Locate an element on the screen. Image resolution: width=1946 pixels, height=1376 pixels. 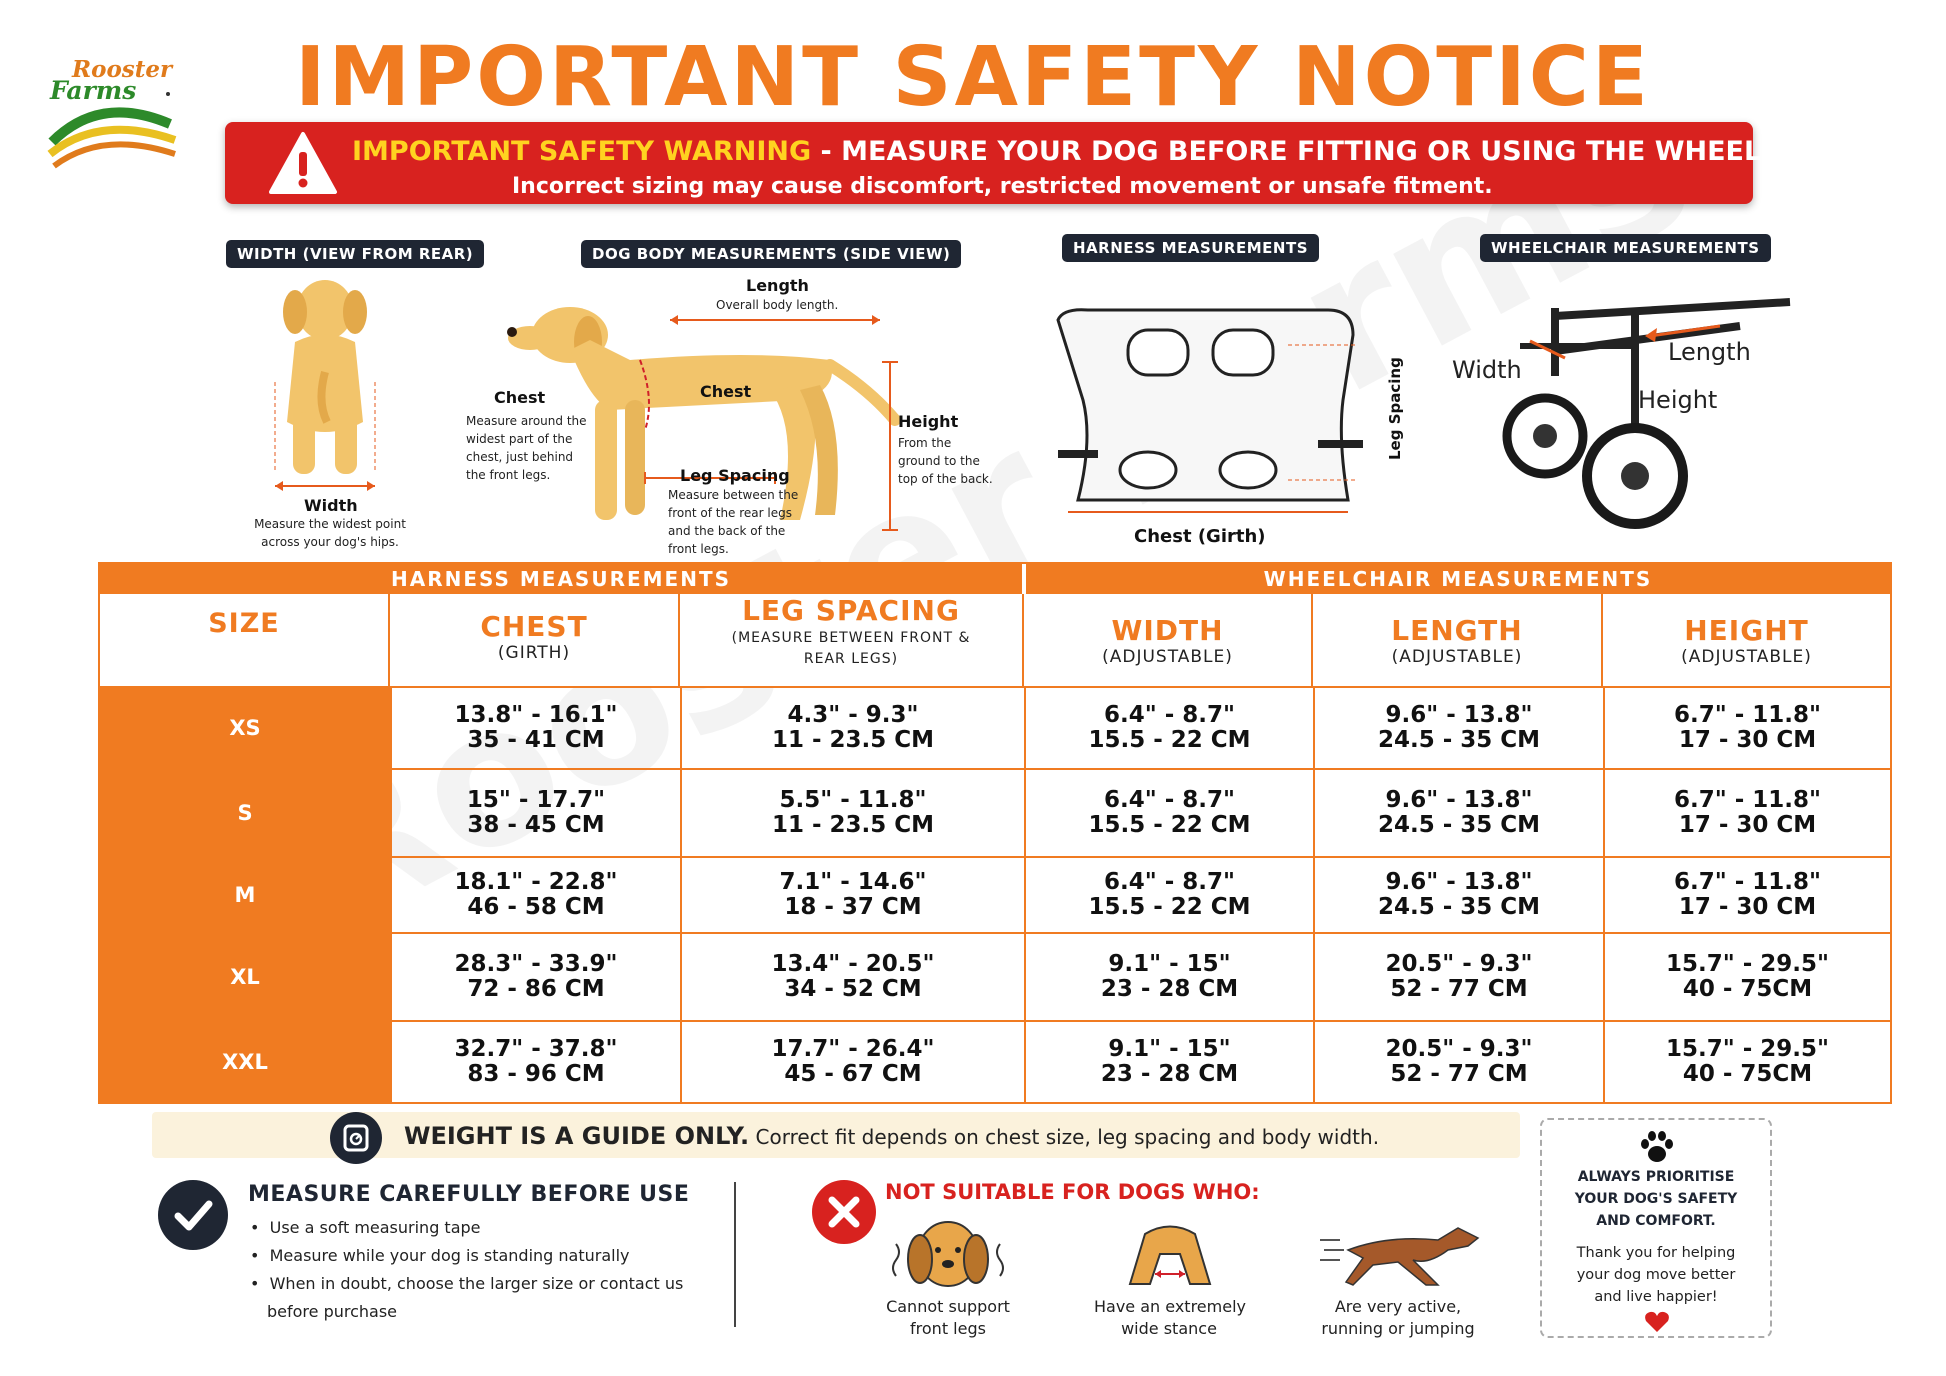
group-divider is located at coordinates (1024, 579).